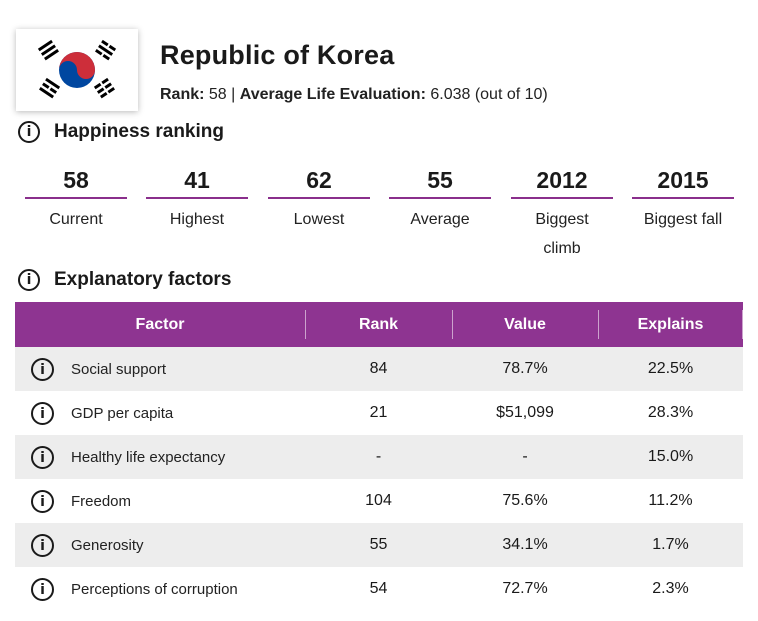  I want to click on factor-rank: 104, so click(378, 500).